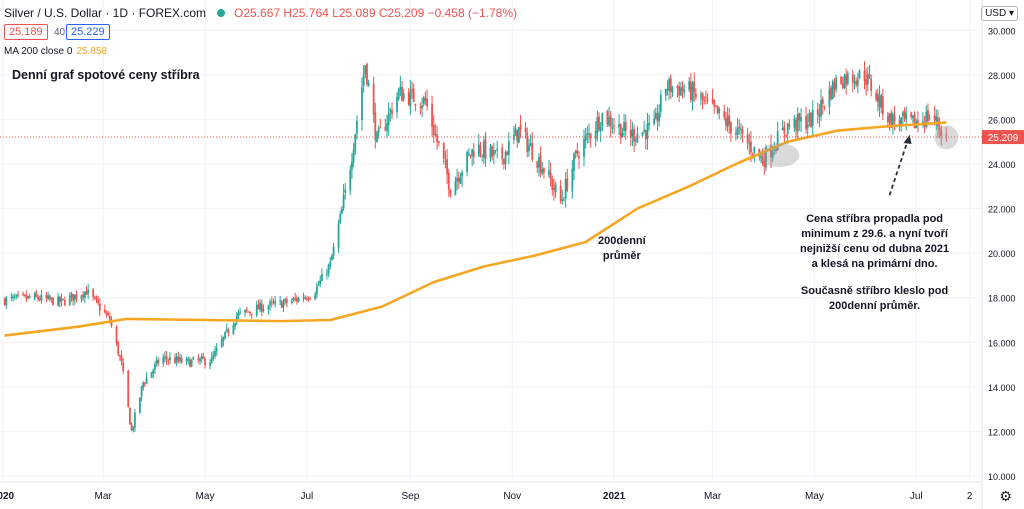  Describe the element at coordinates (621, 256) in the screenshot. I see `ma-annotation-line: průměr` at that location.